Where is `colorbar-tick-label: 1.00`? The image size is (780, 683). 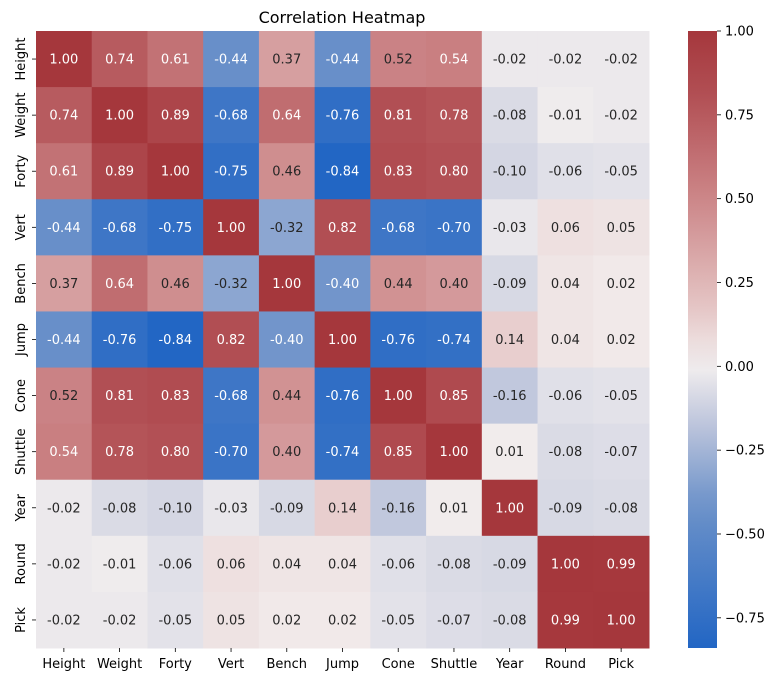
colorbar-tick-label: 1.00 is located at coordinates (739, 32).